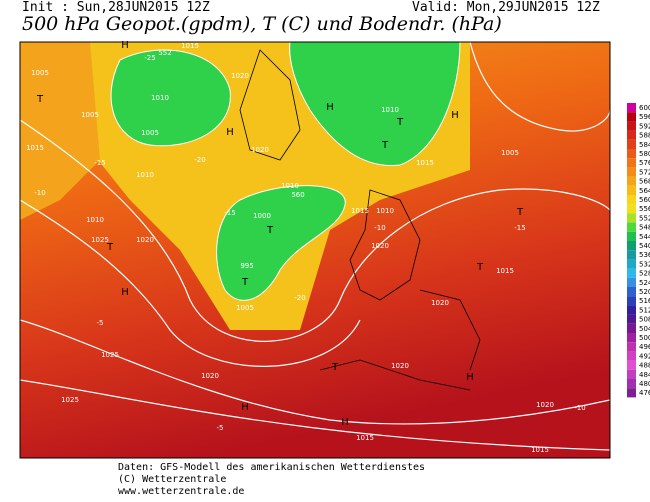 This screenshot has width=650, height=502. Describe the element at coordinates (644, 237) in the screenshot. I see `colorbar-label: 544` at that location.